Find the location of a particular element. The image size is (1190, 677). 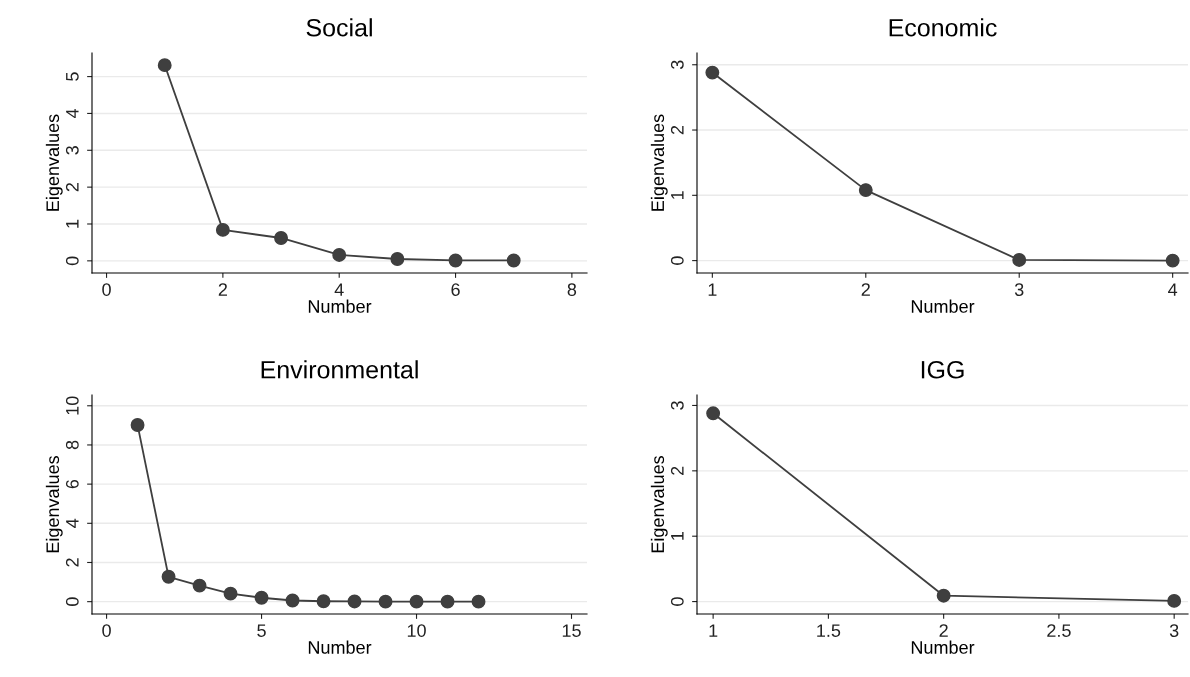

y-tick-label: 6 is located at coordinates (72, 484).